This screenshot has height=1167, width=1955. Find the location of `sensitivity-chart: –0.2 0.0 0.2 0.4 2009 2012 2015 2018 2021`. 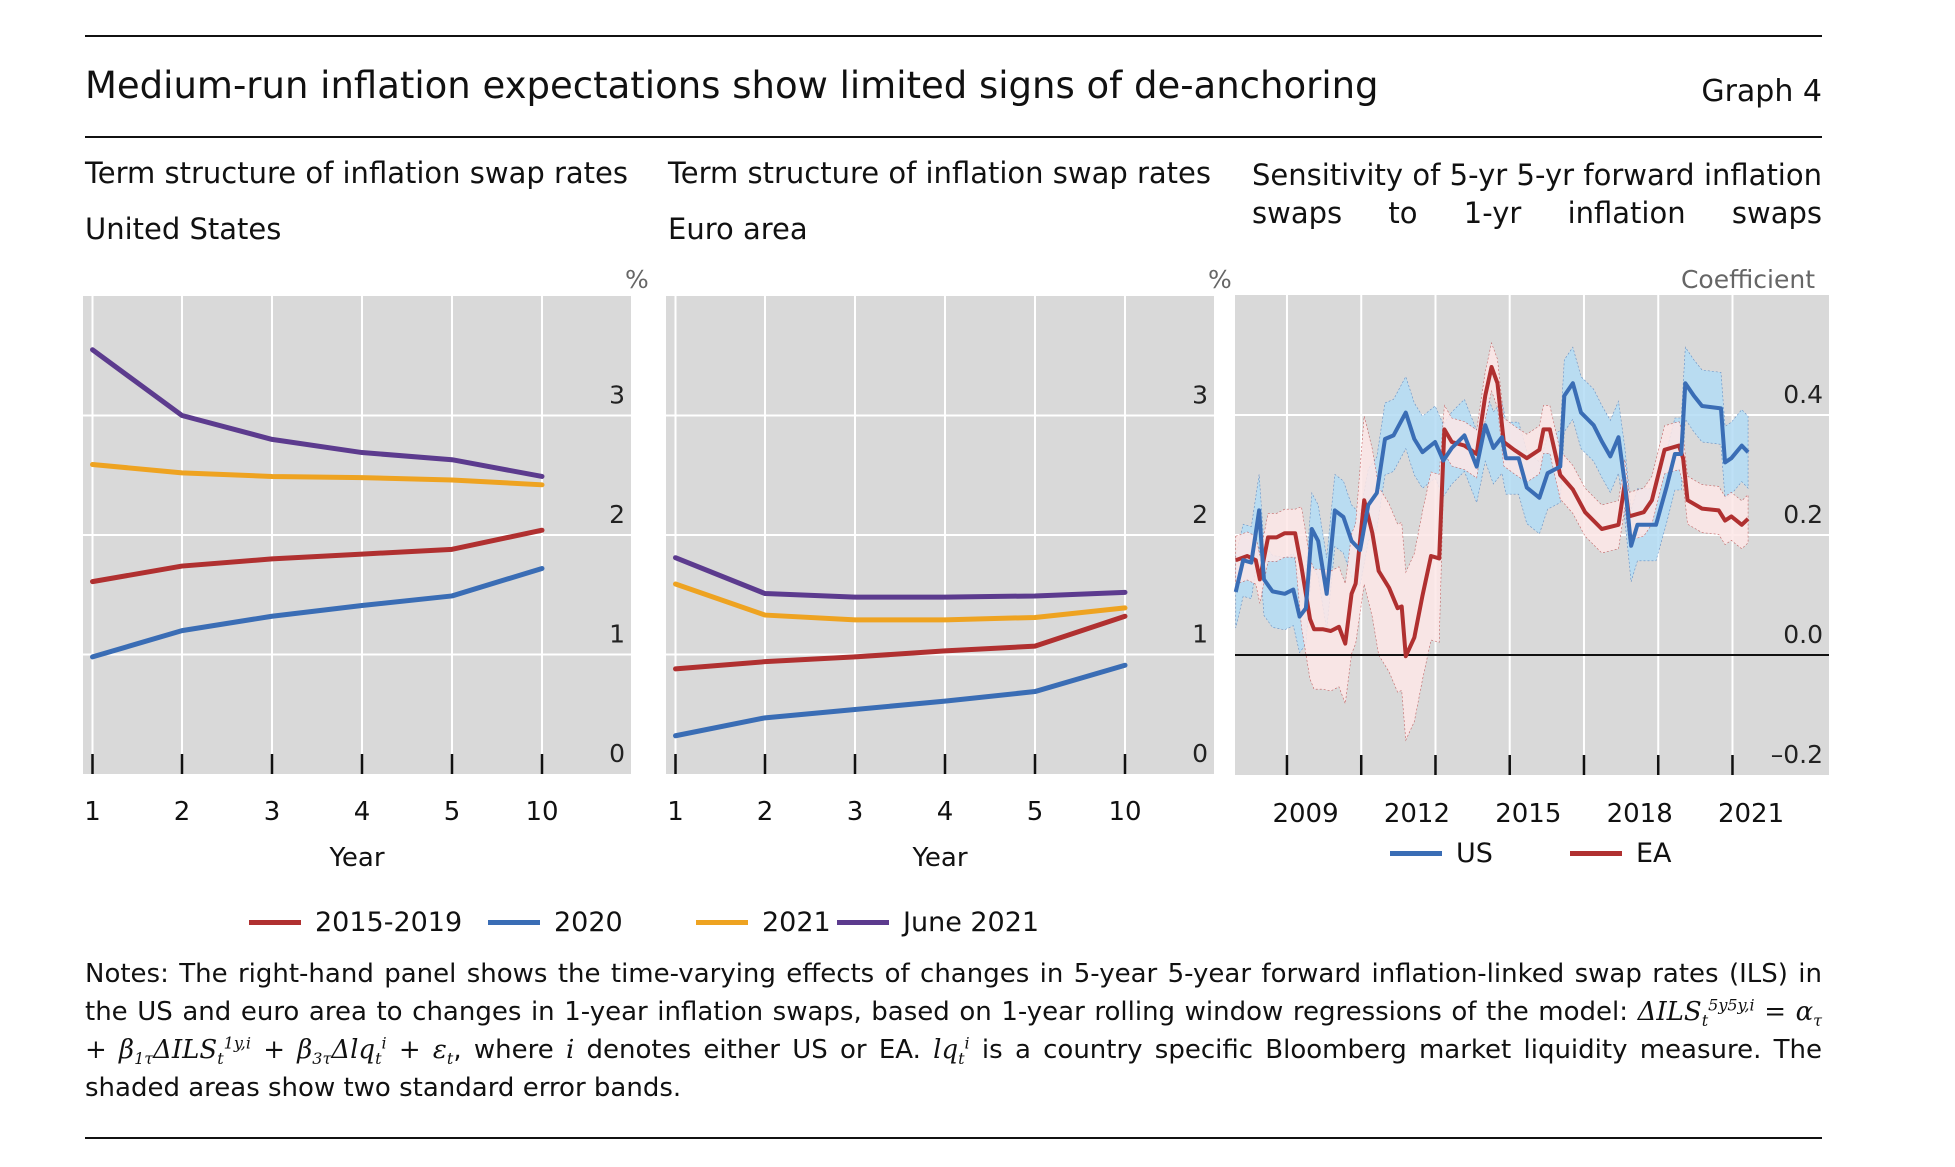

sensitivity-chart: –0.2 0.0 0.2 0.4 2009 2012 2015 2018 2021 is located at coordinates (1531, 562).